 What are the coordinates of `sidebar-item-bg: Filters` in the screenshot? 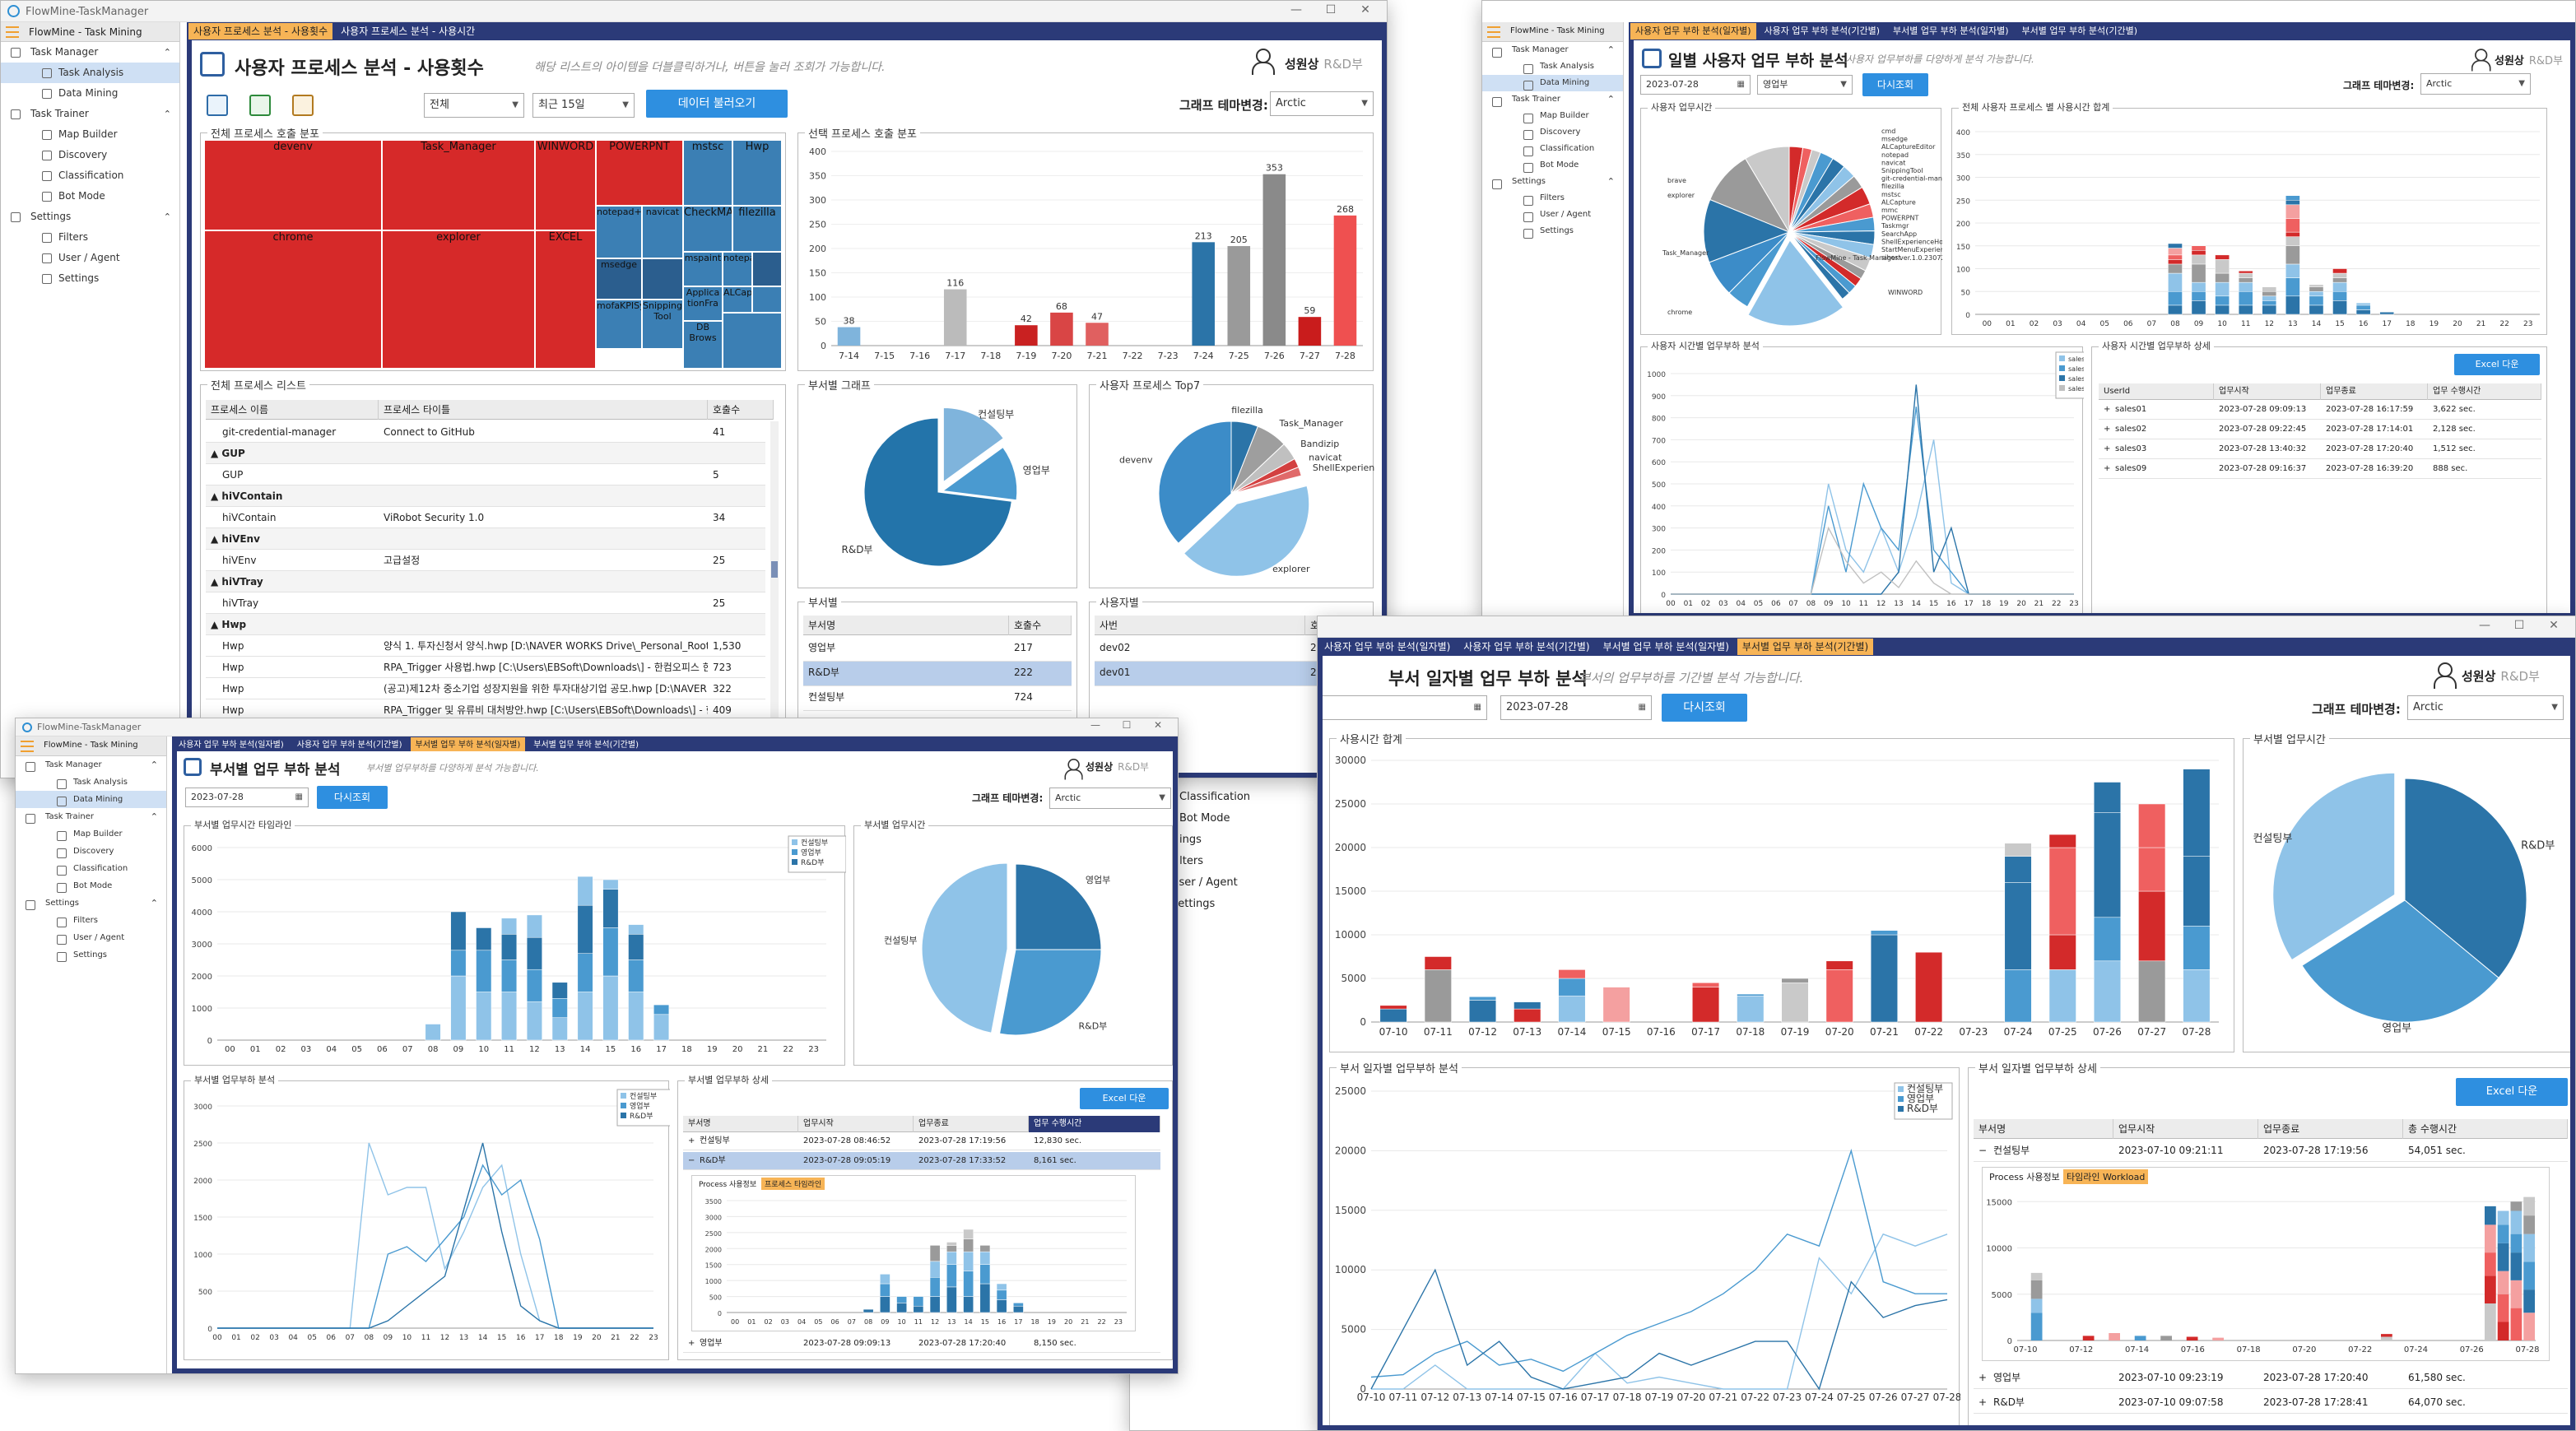 It's located at (1187, 861).